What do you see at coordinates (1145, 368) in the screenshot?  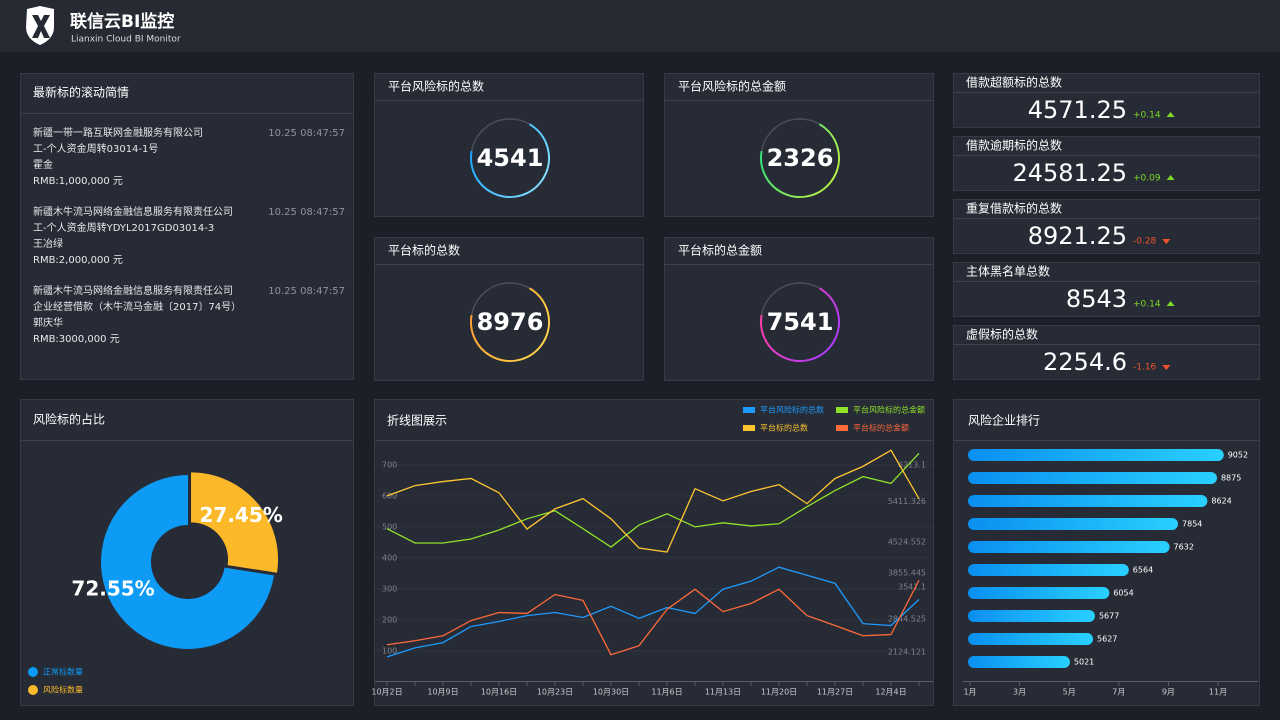 I see `stat-change: -1.16` at bounding box center [1145, 368].